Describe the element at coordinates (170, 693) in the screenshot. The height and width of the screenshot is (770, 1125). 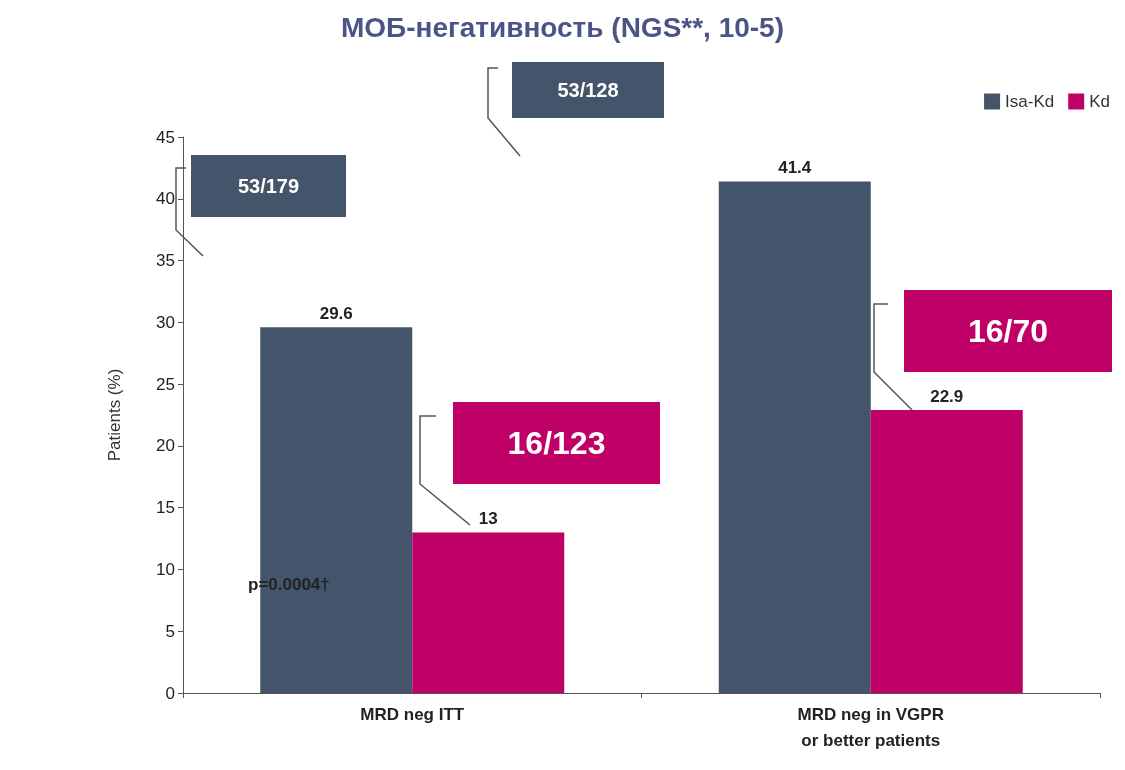
I see `y-tick-label: 0` at that location.